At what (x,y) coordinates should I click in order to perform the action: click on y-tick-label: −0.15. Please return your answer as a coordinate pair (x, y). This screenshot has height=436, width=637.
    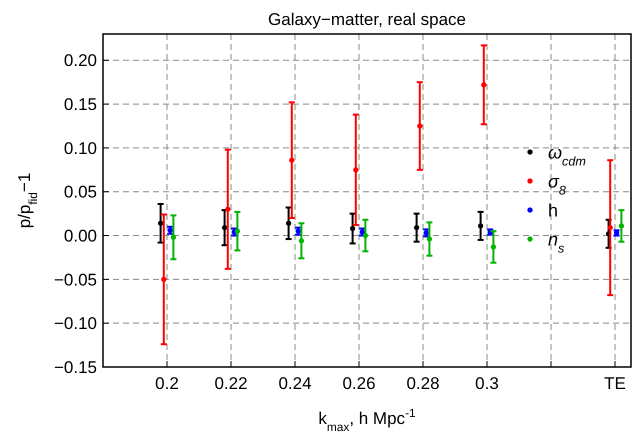
    Looking at the image, I should click on (75, 367).